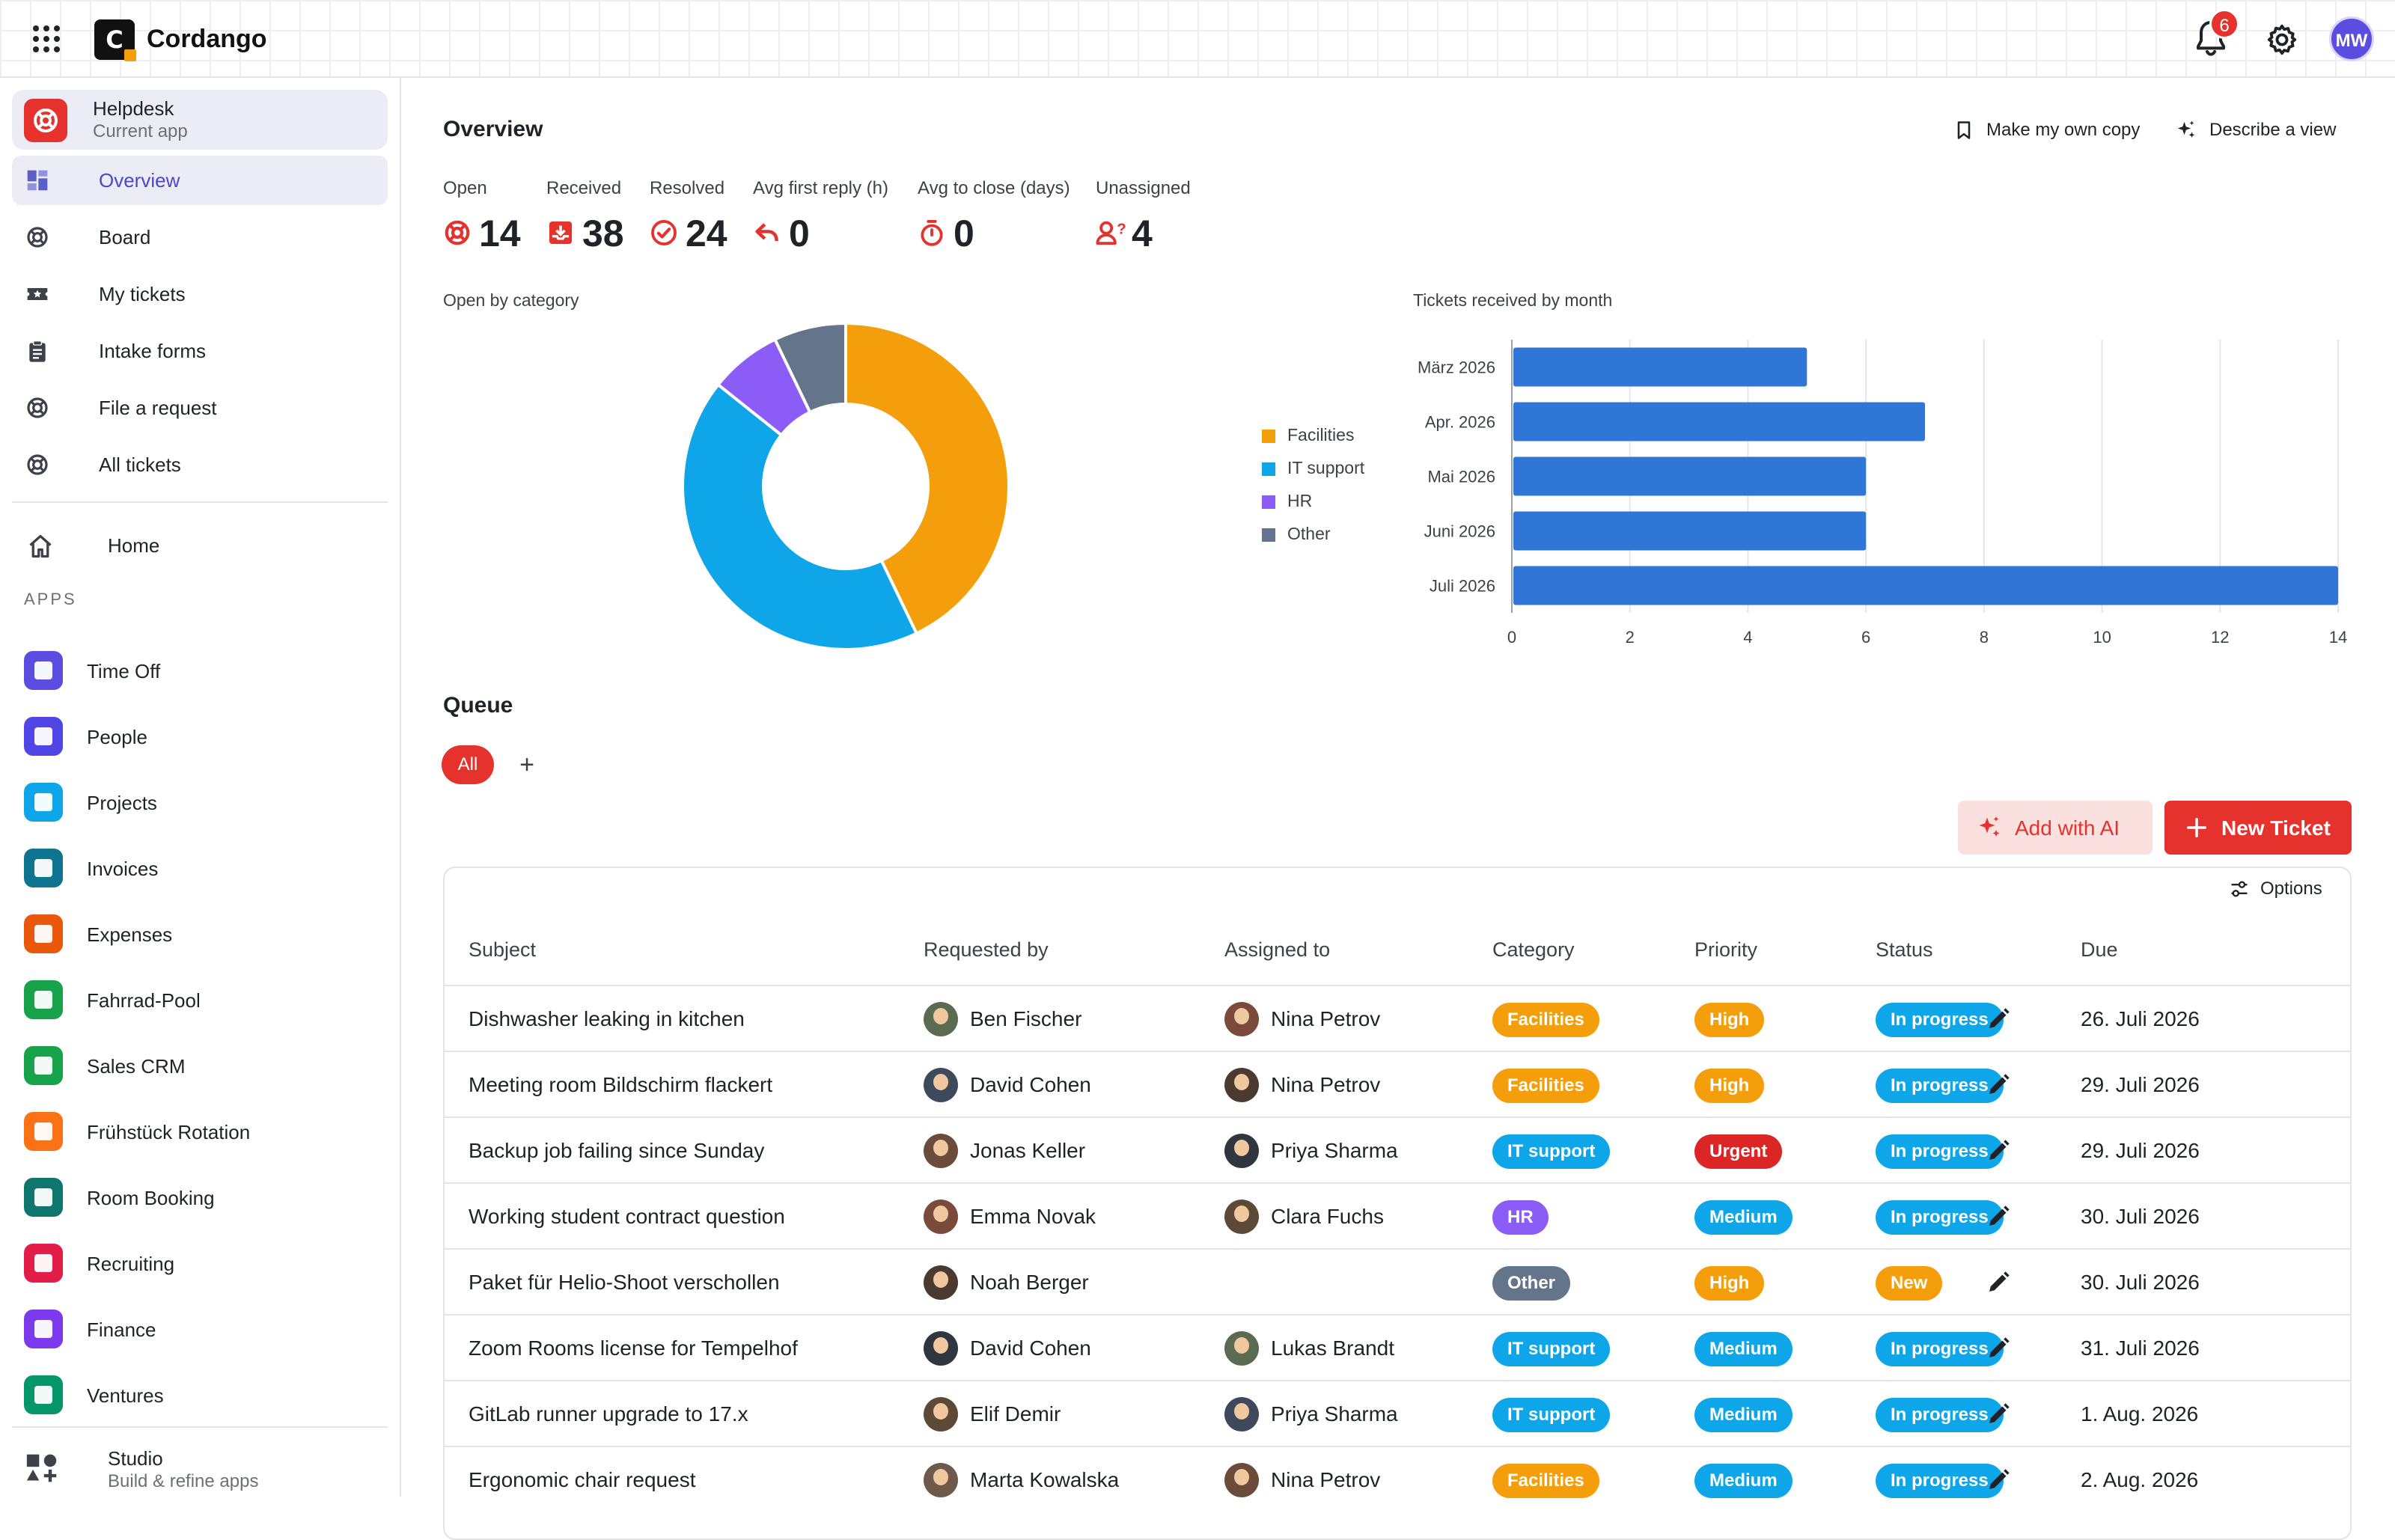  What do you see at coordinates (139, 181) in the screenshot?
I see `nav-label: Overview` at bounding box center [139, 181].